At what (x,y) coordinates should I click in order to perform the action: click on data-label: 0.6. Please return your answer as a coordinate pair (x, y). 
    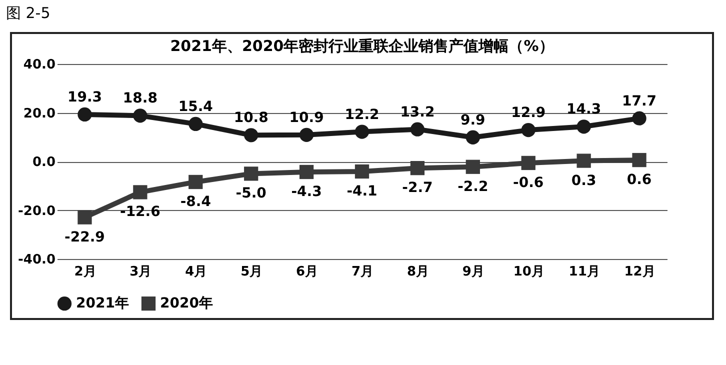
    Looking at the image, I should click on (639, 180).